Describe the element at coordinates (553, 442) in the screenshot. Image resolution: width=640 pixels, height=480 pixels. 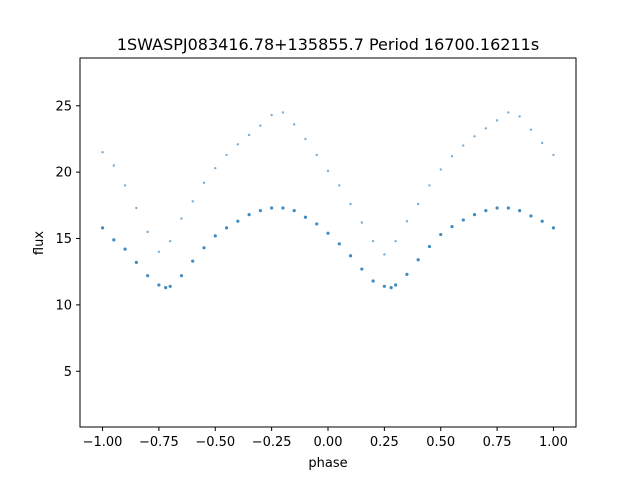
I see `x-tick-label: 1.00` at that location.